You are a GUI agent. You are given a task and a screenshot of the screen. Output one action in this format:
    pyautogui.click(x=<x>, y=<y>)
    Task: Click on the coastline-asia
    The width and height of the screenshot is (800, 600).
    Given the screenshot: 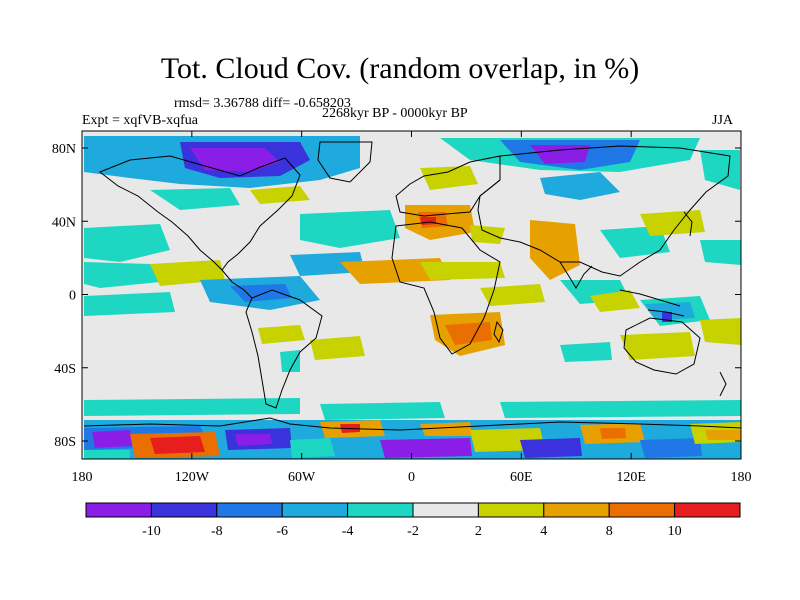 What is the action you would take?
    pyautogui.click(x=604, y=211)
    